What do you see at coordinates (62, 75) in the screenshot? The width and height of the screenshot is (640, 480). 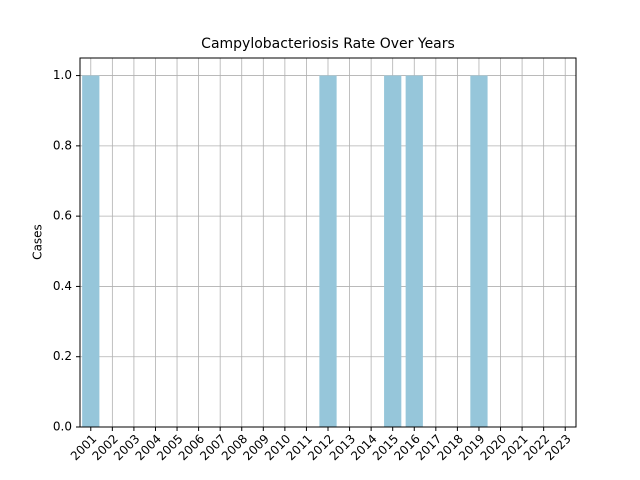 I see `y-tick-label: 1.0` at bounding box center [62, 75].